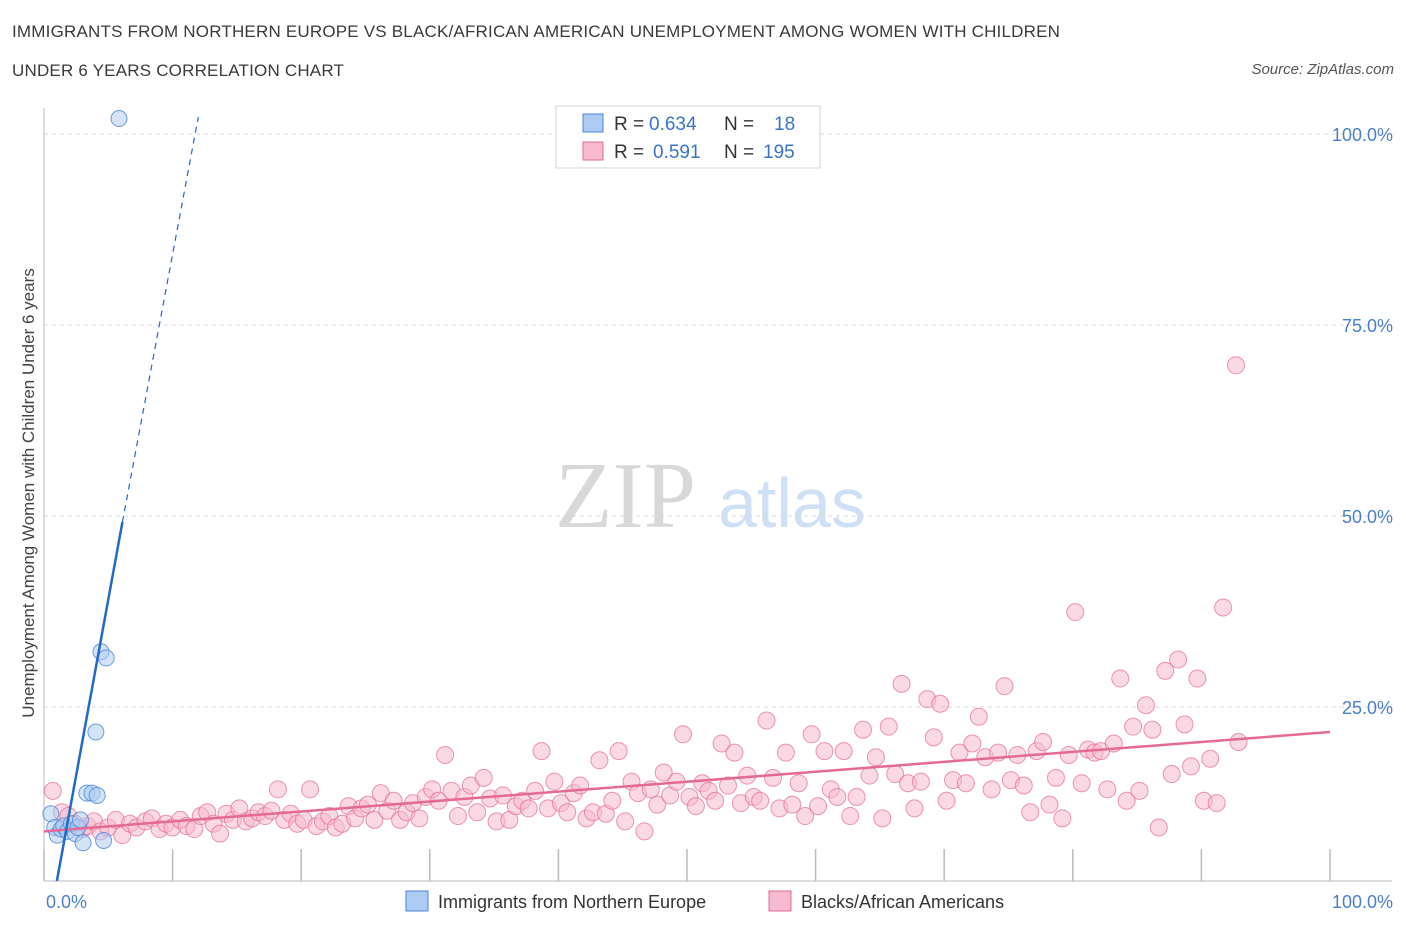 The image size is (1406, 930). I want to click on chart-title-line2: UNDER 6 YEARS CORRELATION CHART, so click(178, 70).